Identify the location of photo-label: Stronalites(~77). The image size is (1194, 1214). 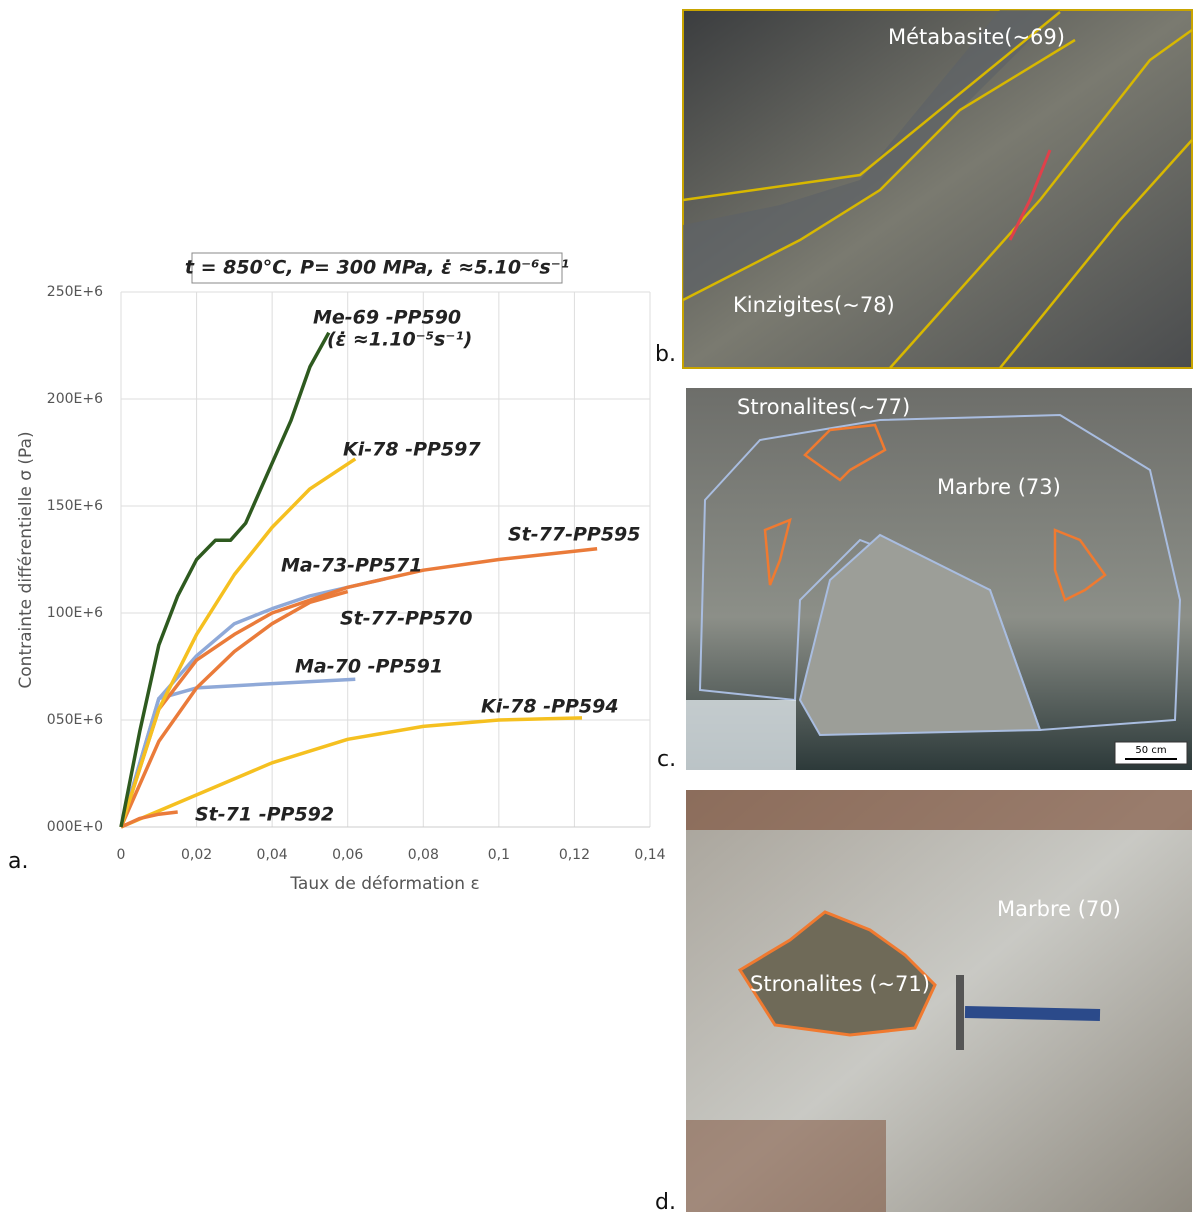
(823, 407).